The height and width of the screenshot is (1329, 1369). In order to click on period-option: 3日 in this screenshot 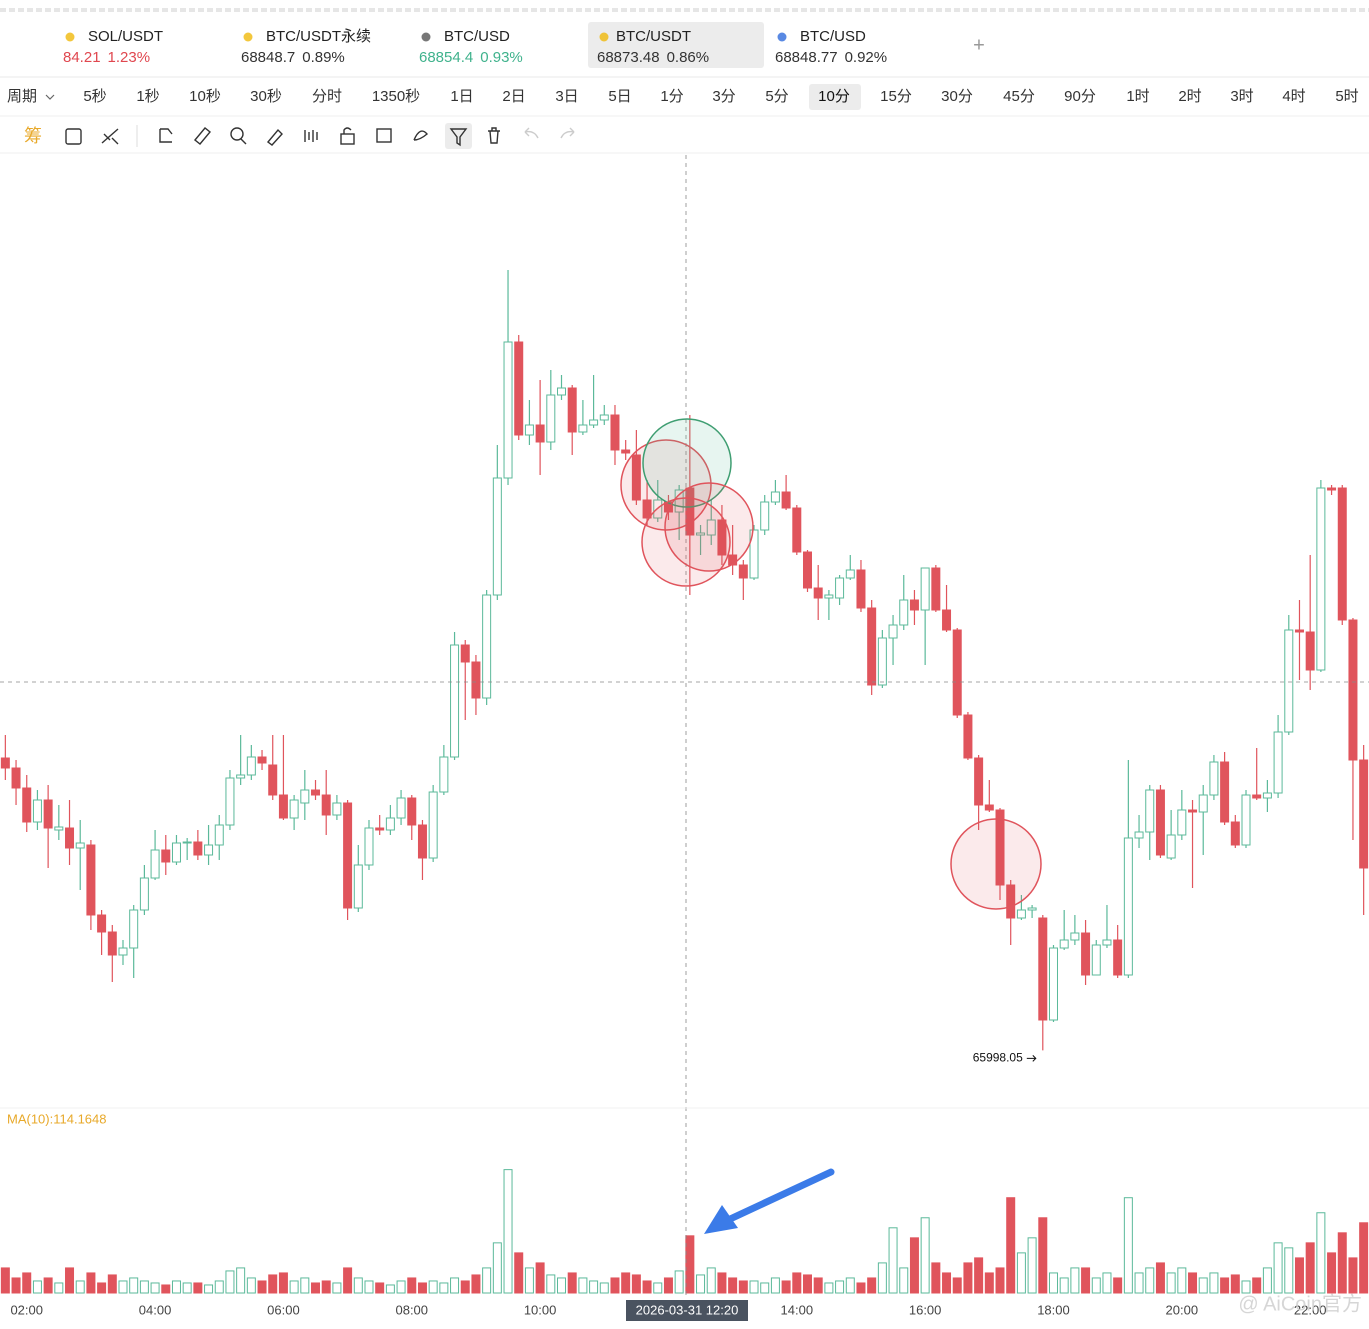, I will do `click(566, 96)`.